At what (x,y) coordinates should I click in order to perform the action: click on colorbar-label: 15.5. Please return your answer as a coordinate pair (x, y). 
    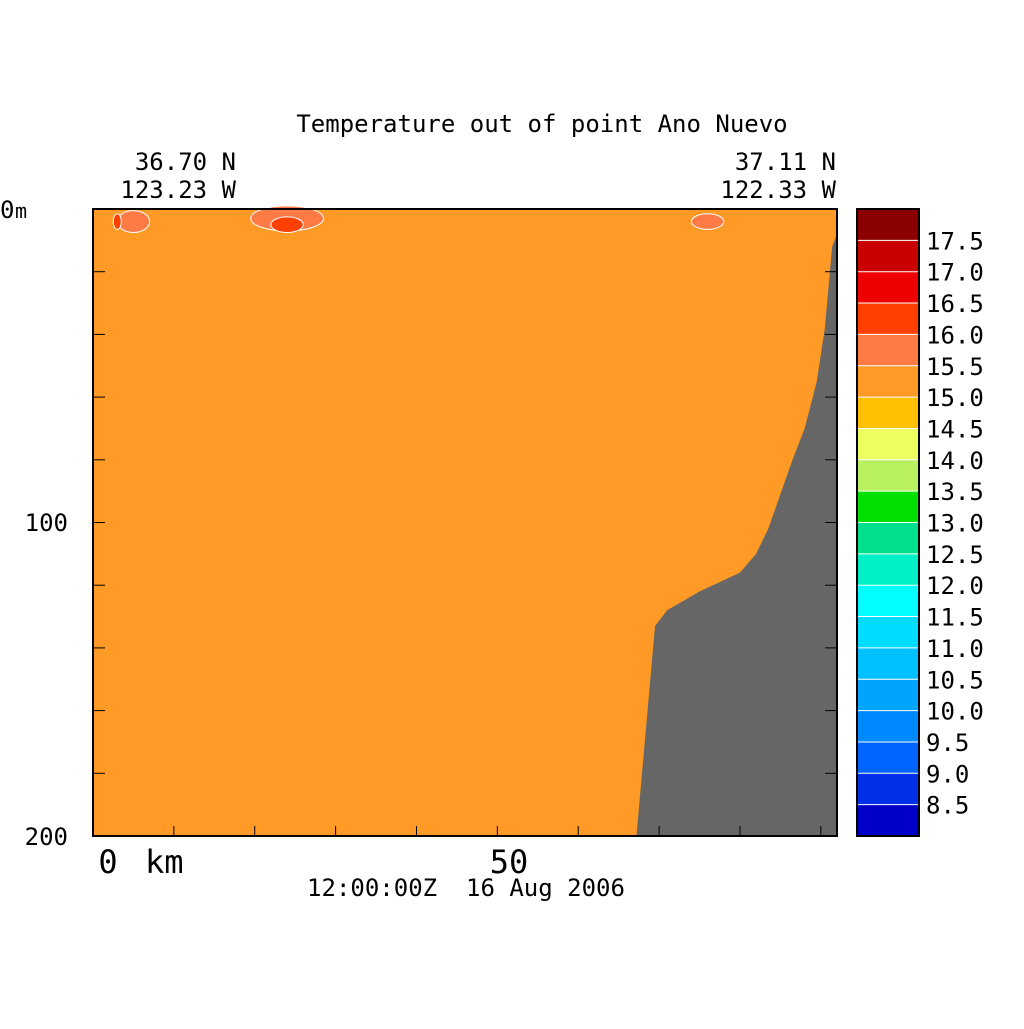
    Looking at the image, I should click on (955, 367).